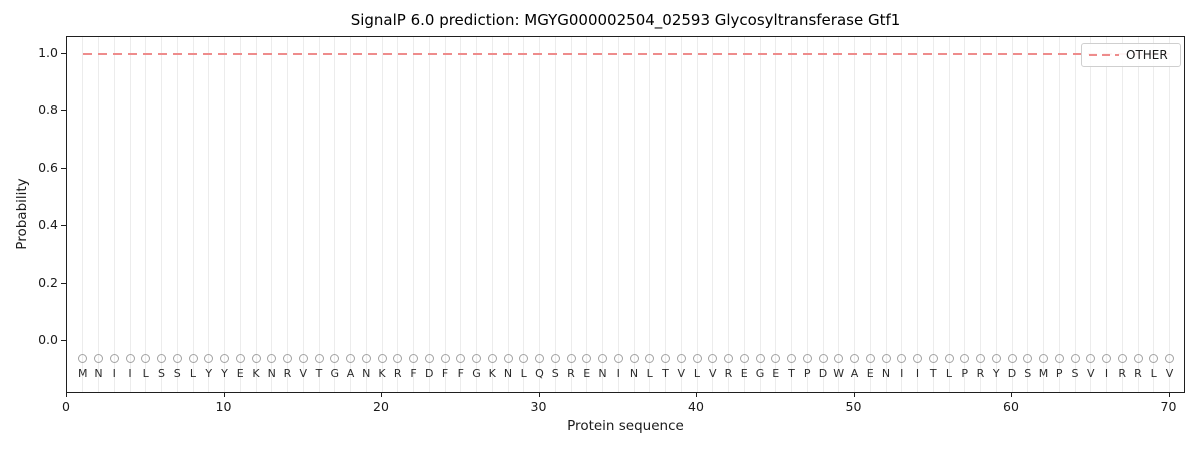 The image size is (1200, 450). I want to click on residue-letter: K, so click(256, 373).